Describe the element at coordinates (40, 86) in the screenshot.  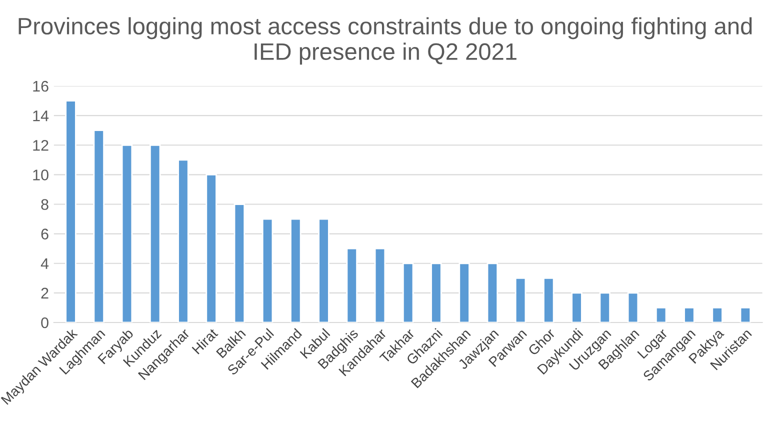
I see `y-tick-label: 16` at that location.